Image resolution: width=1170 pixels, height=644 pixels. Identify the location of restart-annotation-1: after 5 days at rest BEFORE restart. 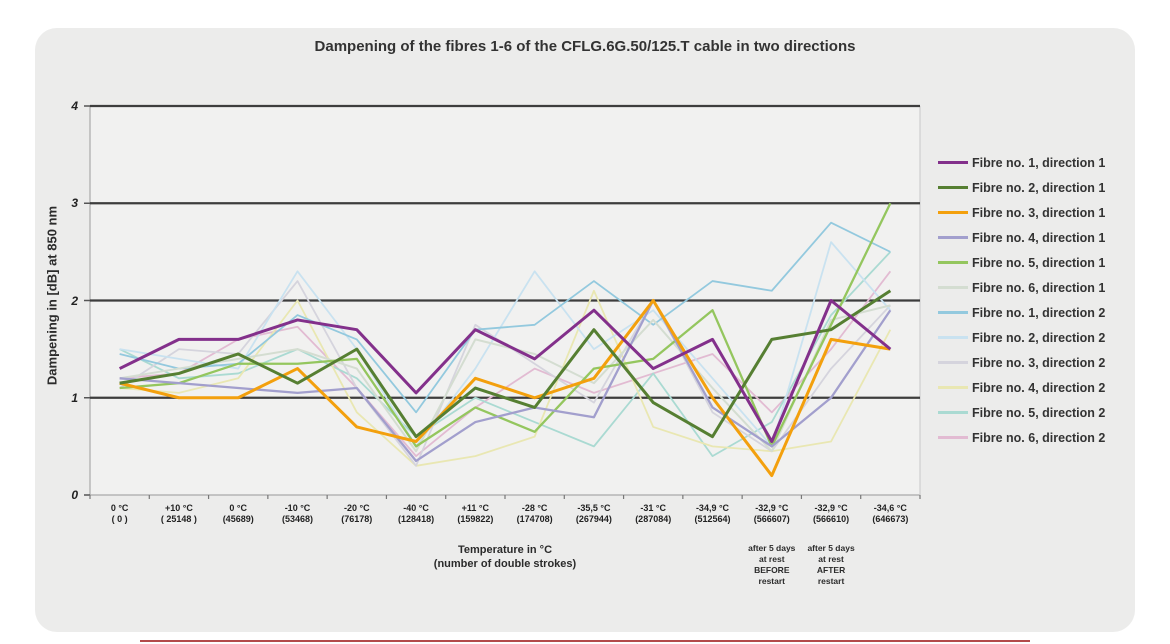
(772, 565).